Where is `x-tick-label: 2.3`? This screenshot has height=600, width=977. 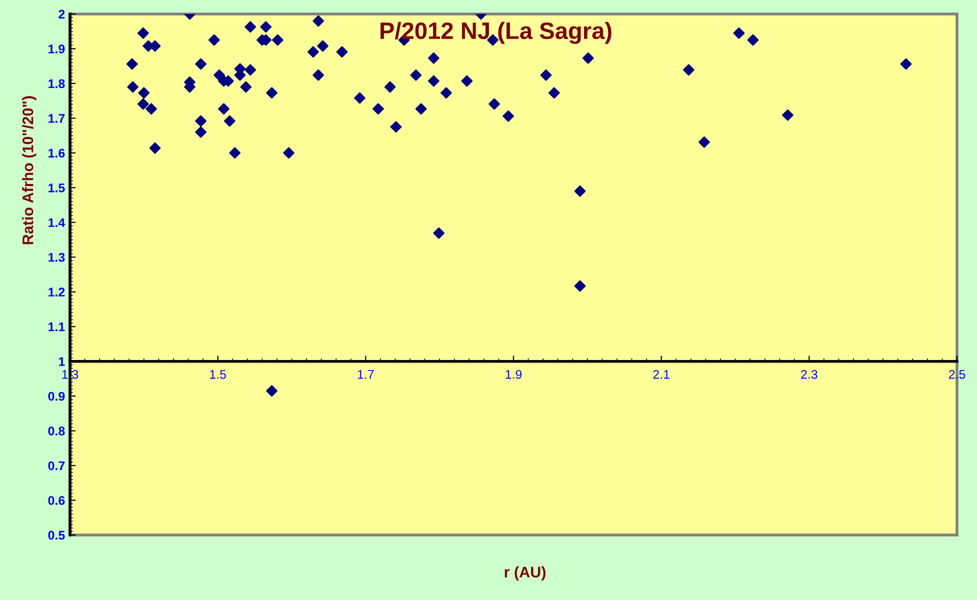 x-tick-label: 2.3 is located at coordinates (809, 374).